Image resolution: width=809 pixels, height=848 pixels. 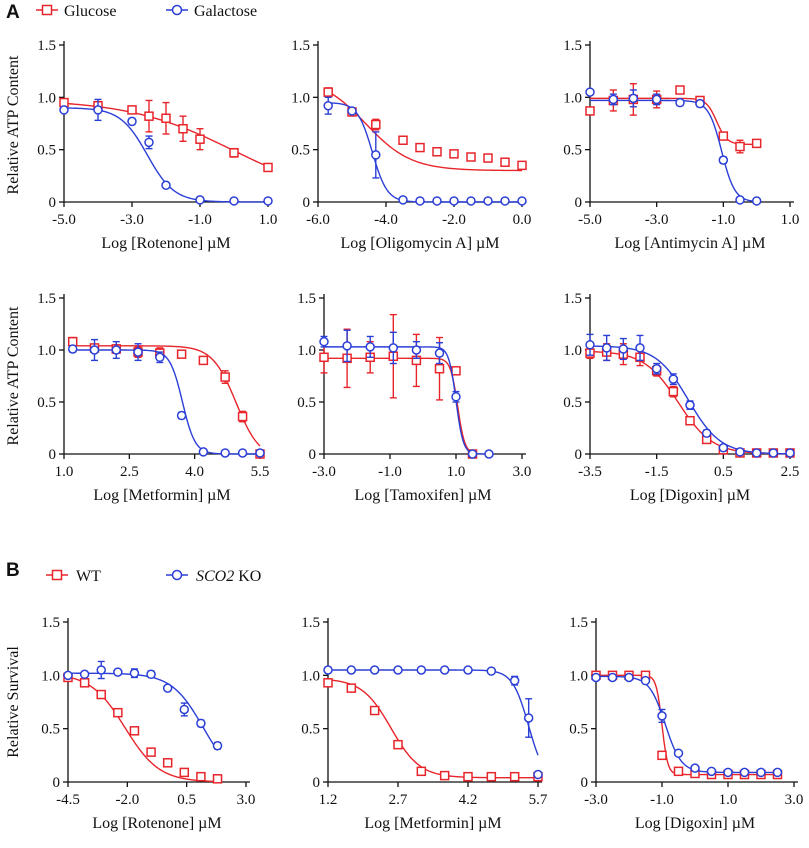 I want to click on x-tick-label: 1.2, so click(x=328, y=800).